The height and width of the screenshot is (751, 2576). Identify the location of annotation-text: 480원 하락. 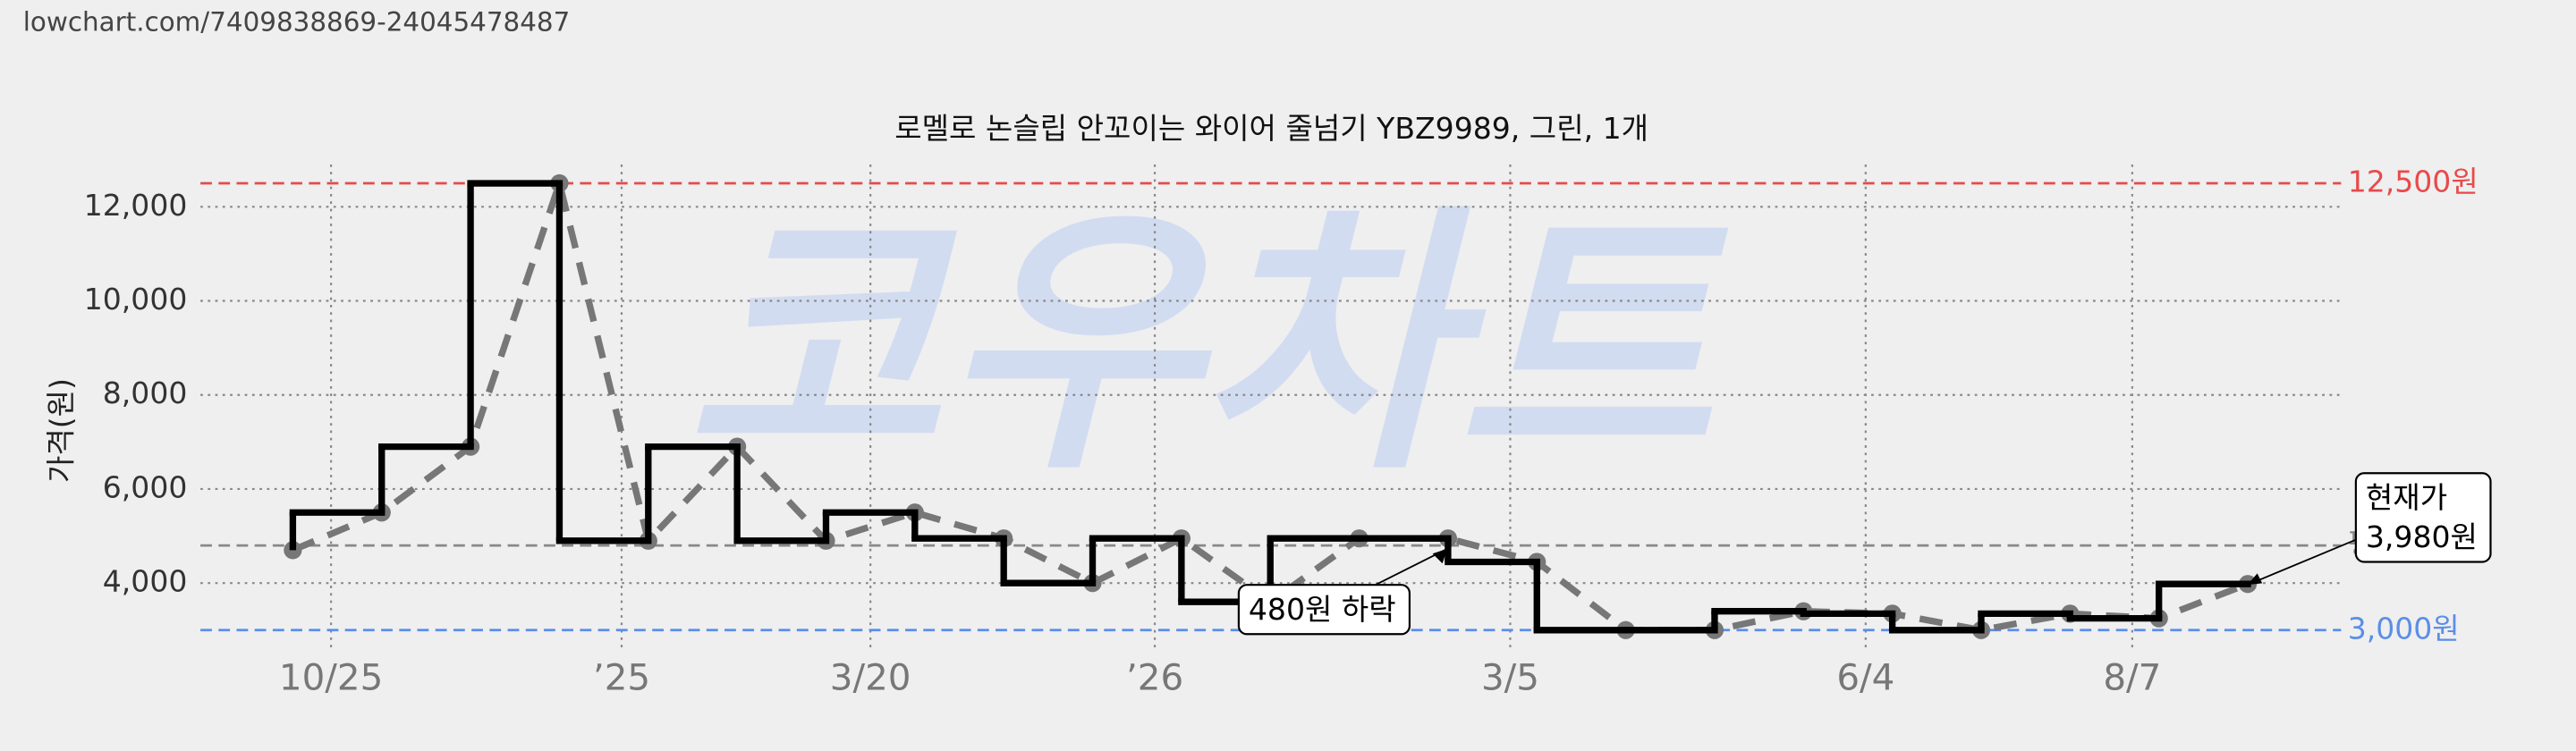
(1322, 609).